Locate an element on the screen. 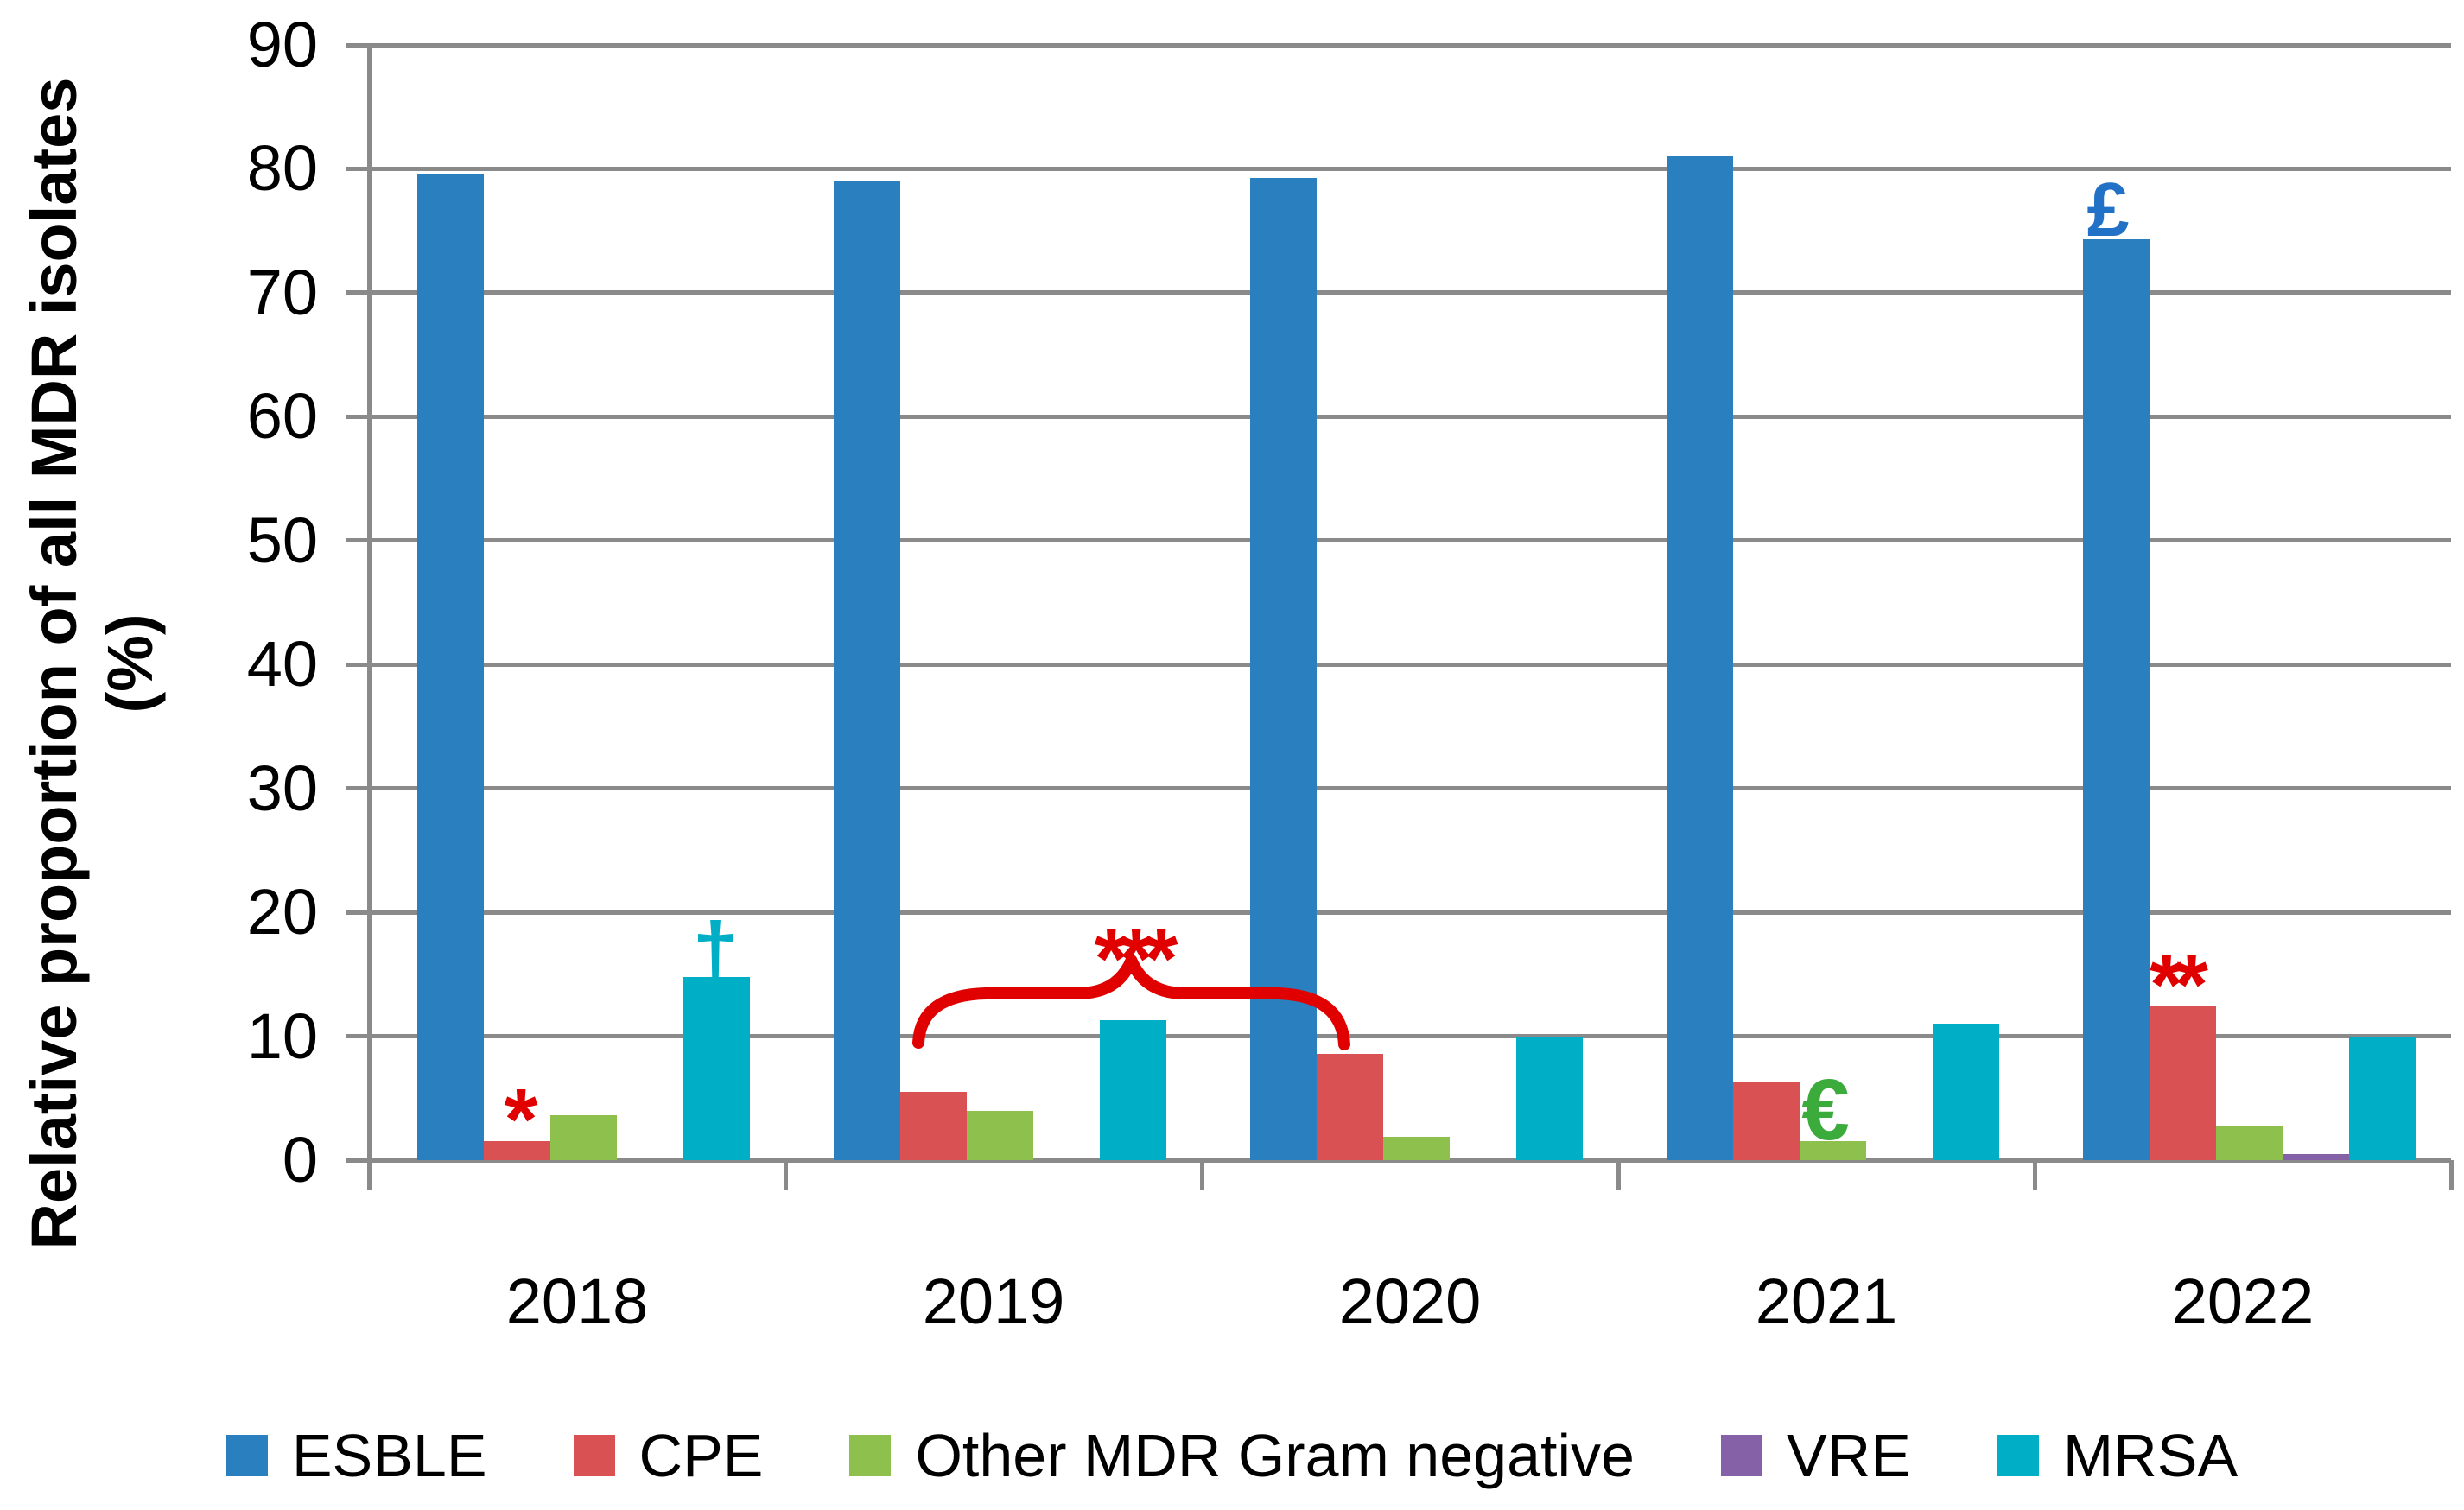 The height and width of the screenshot is (1510, 2464). y-tick-label: 20 is located at coordinates (282, 913).